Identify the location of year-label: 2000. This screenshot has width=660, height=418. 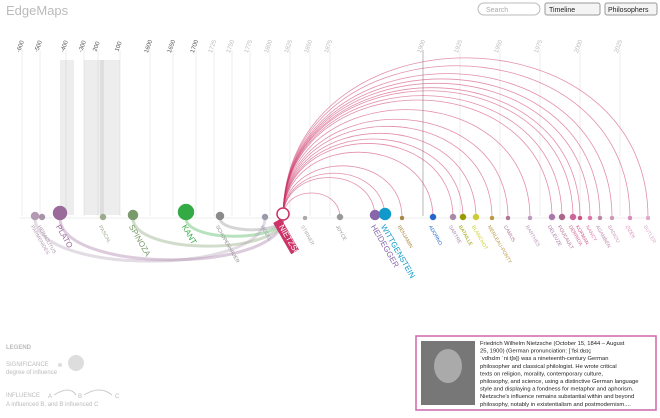
(579, 46).